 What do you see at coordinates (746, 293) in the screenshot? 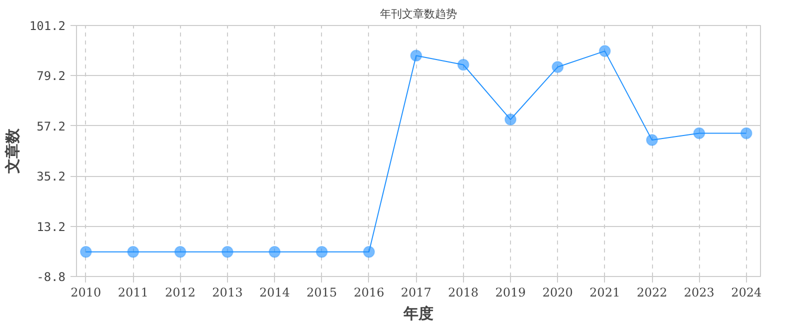
I see `x-tick-label: 2024` at bounding box center [746, 293].